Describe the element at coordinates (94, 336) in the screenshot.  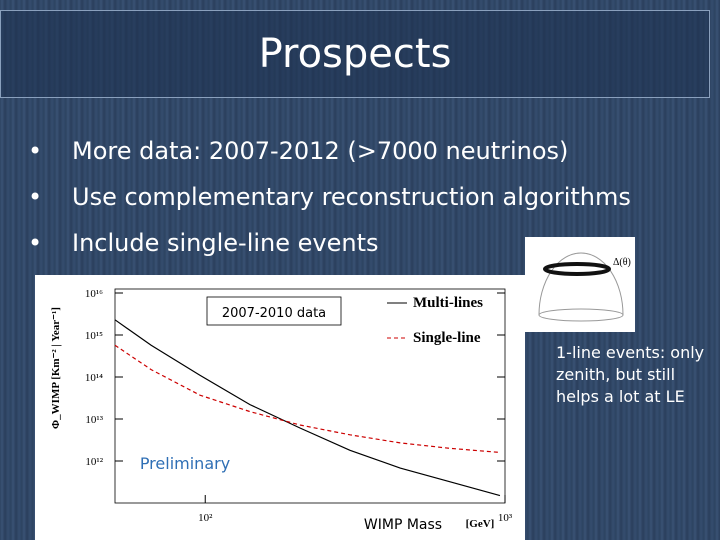
I see `y-tick-label: 10¹⁵` at that location.